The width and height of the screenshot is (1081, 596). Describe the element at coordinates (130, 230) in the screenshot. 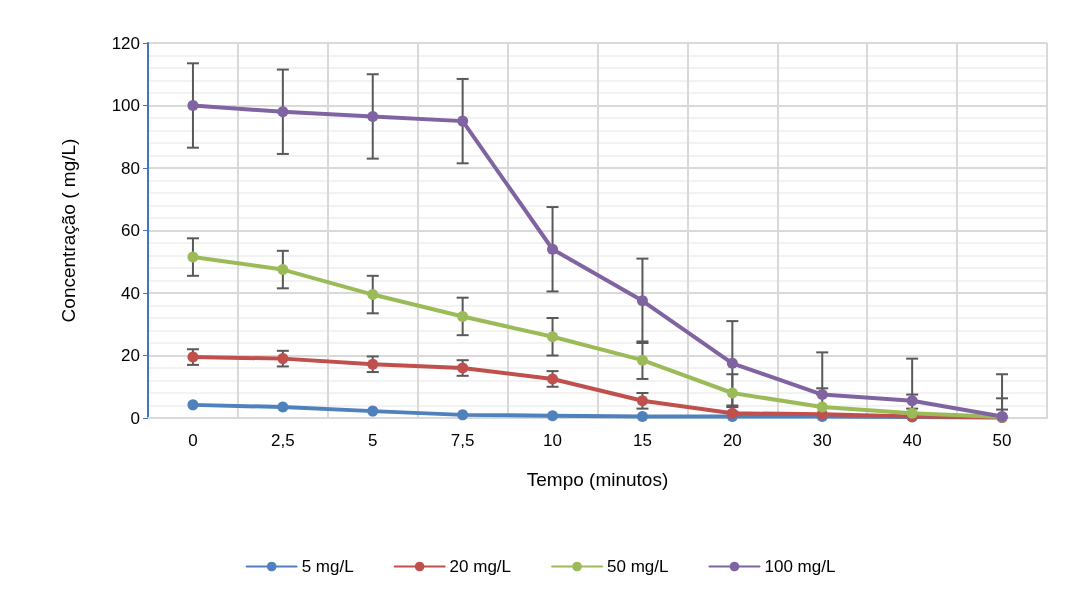

I see `y-tick-label: 60` at that location.